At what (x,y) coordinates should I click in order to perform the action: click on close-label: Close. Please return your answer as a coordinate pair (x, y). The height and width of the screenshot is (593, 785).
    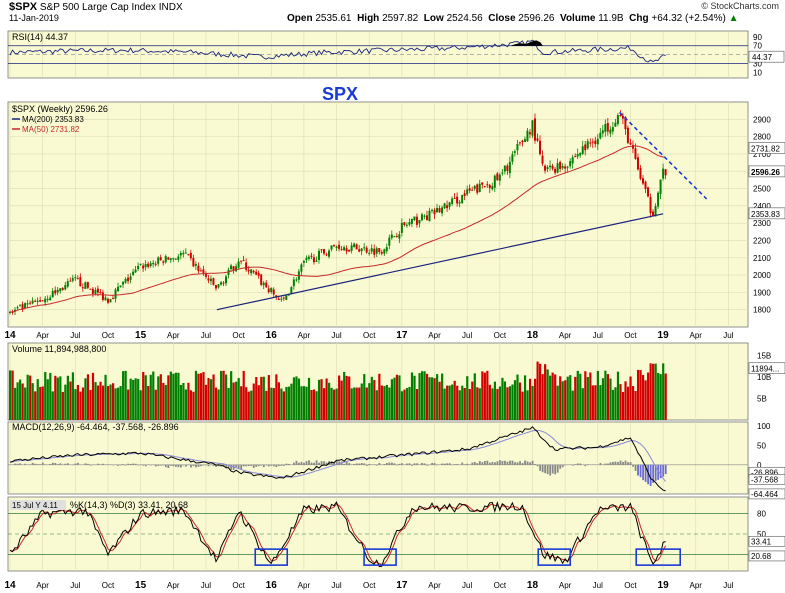
    Looking at the image, I should click on (502, 18).